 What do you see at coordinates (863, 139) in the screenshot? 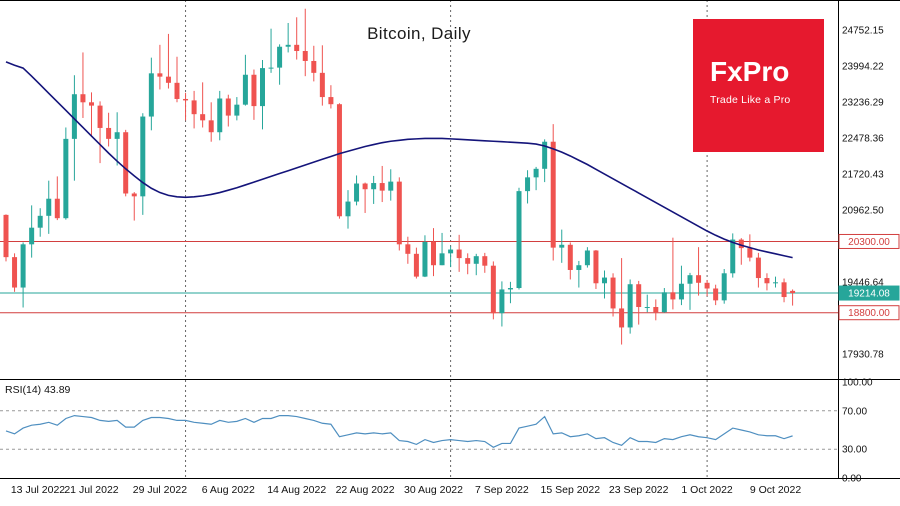
I see `price-axis-tick: 22478.36` at bounding box center [863, 139].